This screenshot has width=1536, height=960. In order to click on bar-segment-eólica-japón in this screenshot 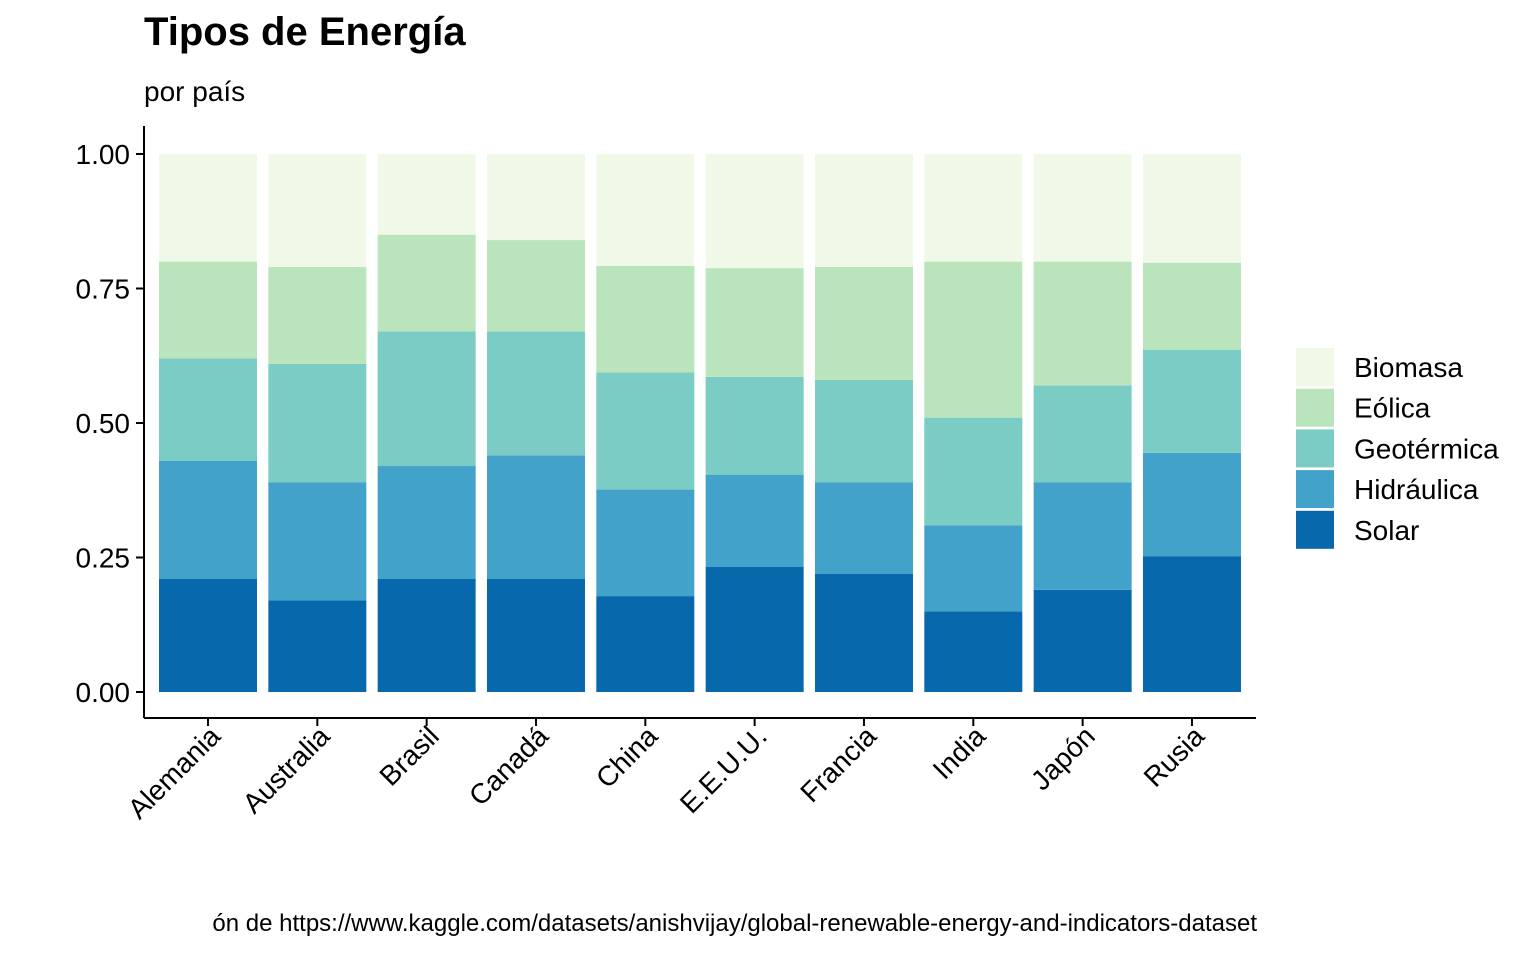, I will do `click(1082, 323)`.